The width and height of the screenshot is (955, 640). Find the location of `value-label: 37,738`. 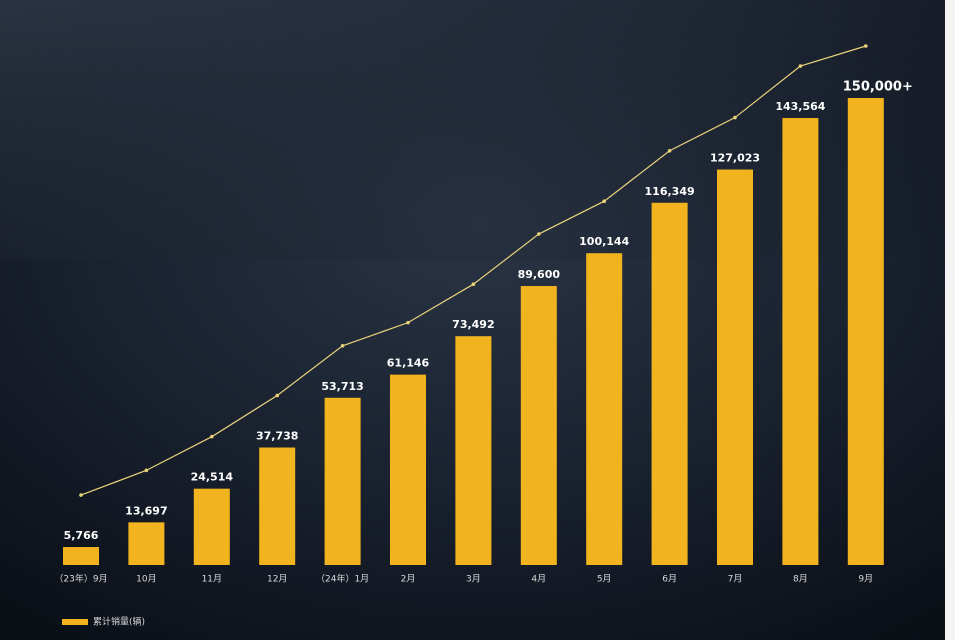

value-label: 37,738 is located at coordinates (277, 436).